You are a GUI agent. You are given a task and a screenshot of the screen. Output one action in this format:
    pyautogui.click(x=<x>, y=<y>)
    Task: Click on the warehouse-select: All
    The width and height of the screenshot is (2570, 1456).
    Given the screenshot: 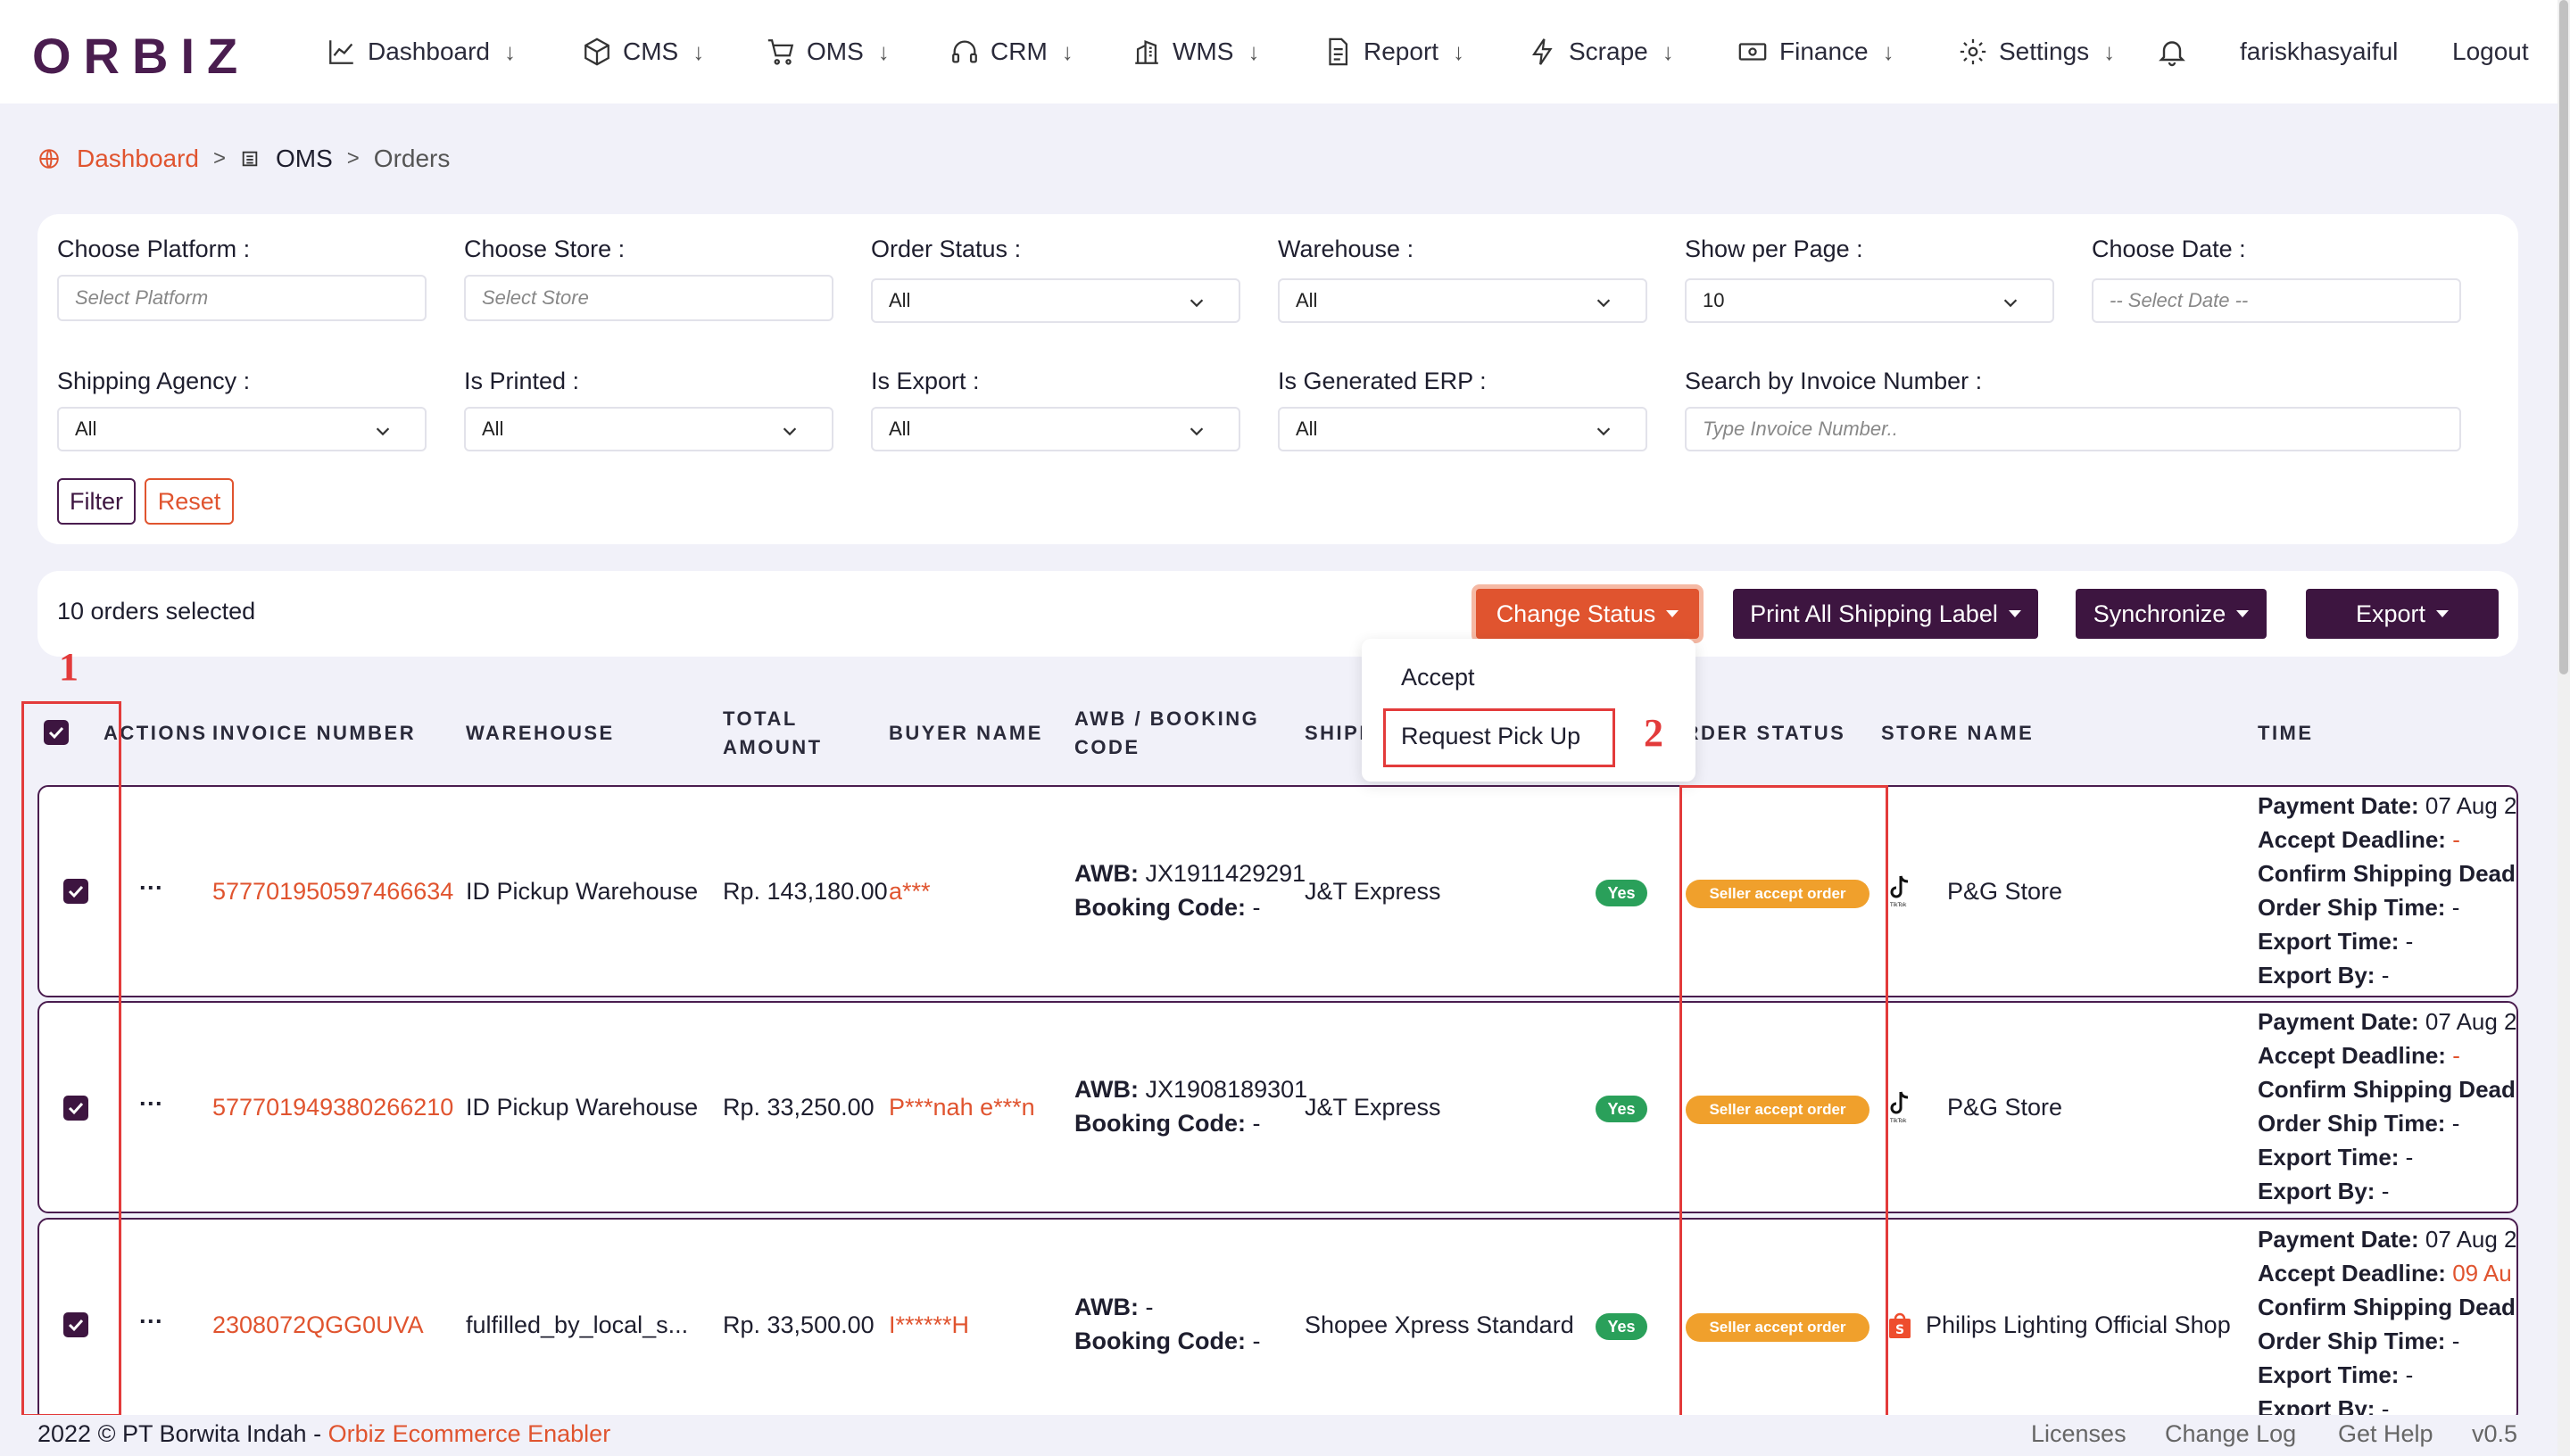 What is the action you would take?
    pyautogui.click(x=1462, y=300)
    